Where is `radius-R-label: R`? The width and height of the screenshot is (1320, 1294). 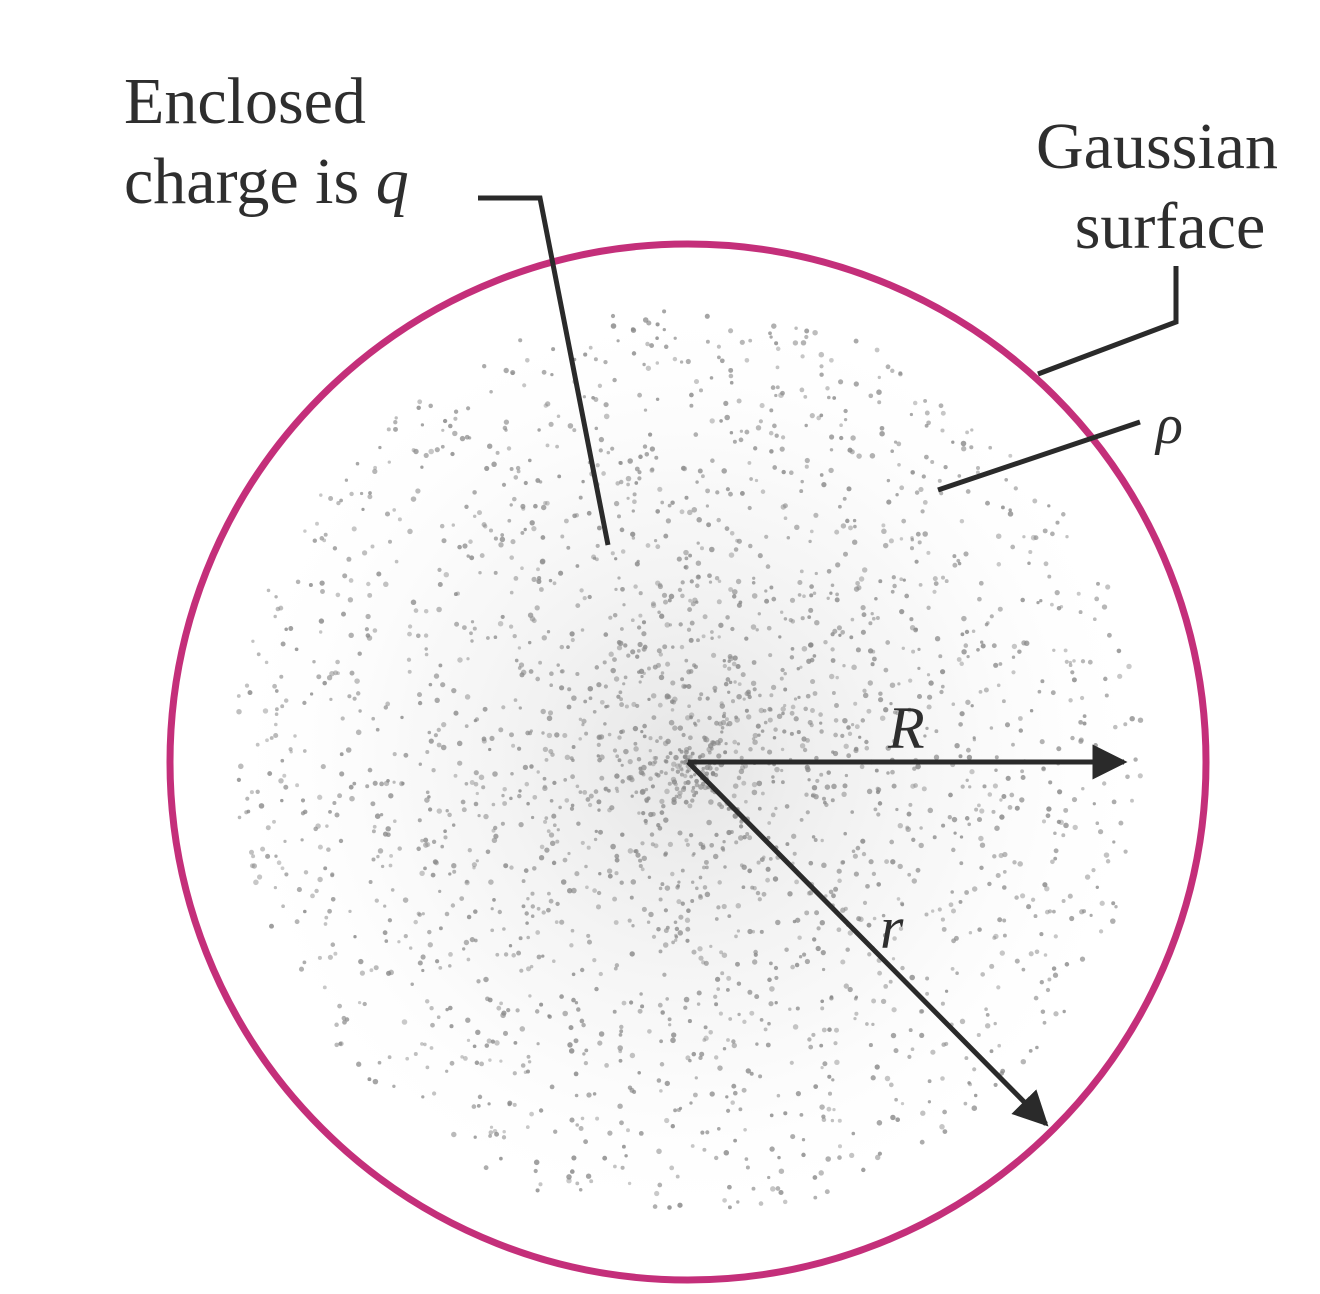
radius-R-label: R is located at coordinates (906, 728).